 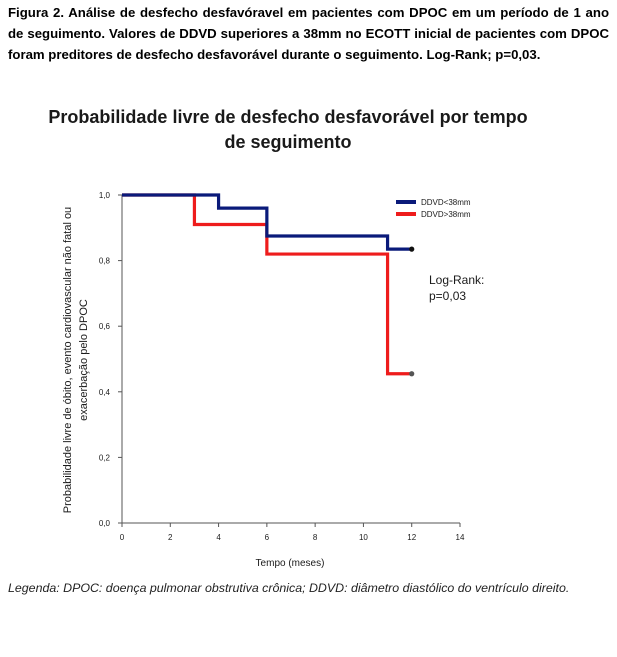 I want to click on legend-label-ddvd-lt38: DDVD<38mm, so click(x=446, y=202).